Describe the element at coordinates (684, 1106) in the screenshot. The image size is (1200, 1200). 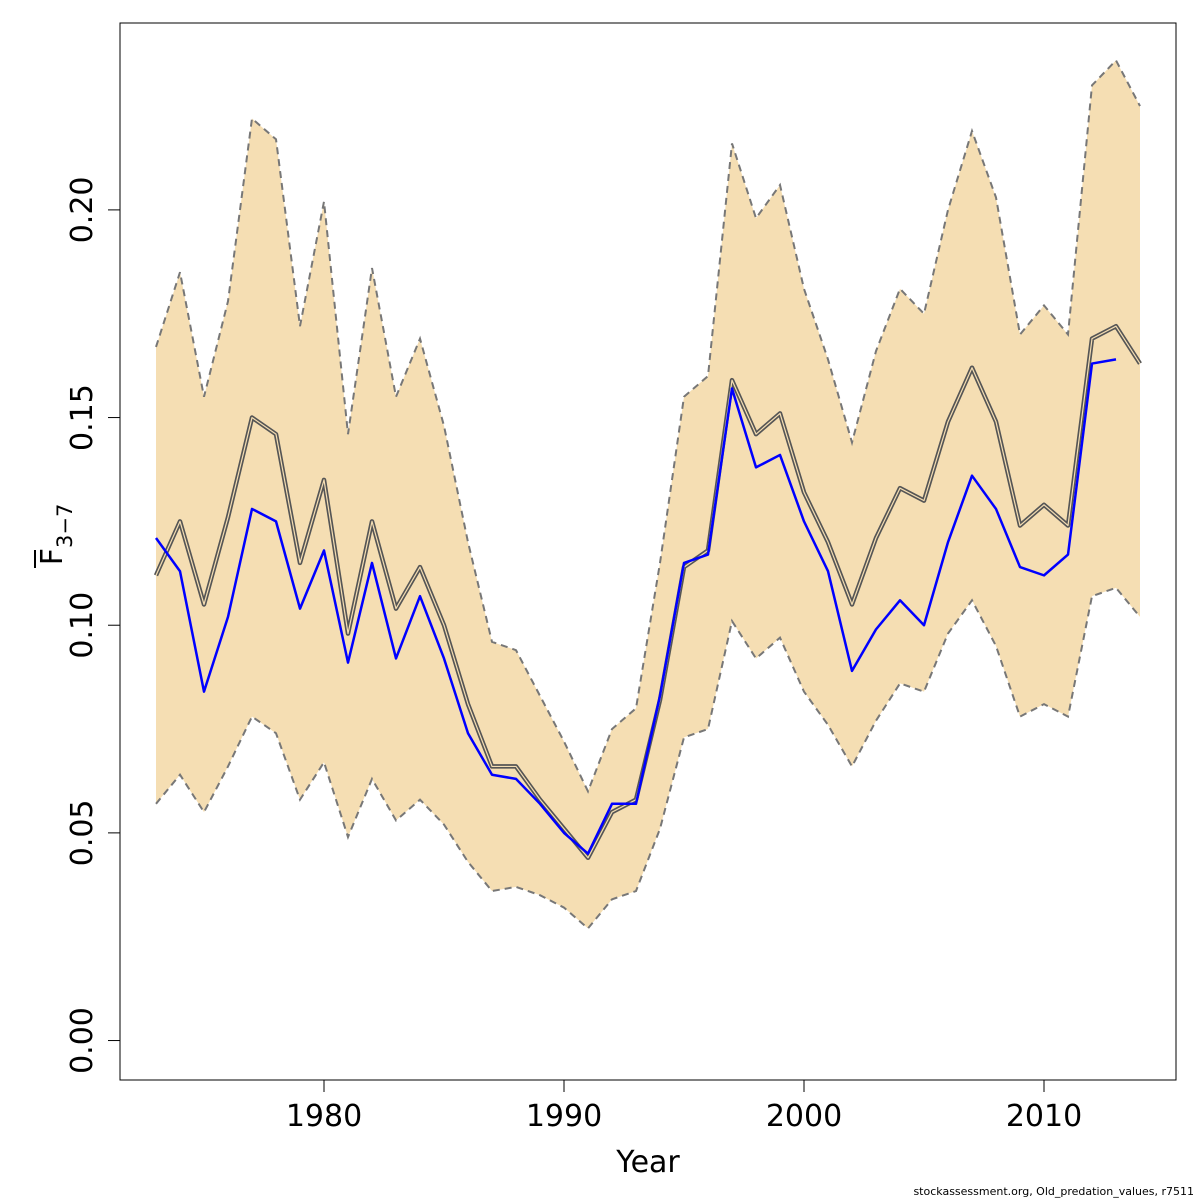
I see `x-axis: 1980 1990 2000 2010` at that location.